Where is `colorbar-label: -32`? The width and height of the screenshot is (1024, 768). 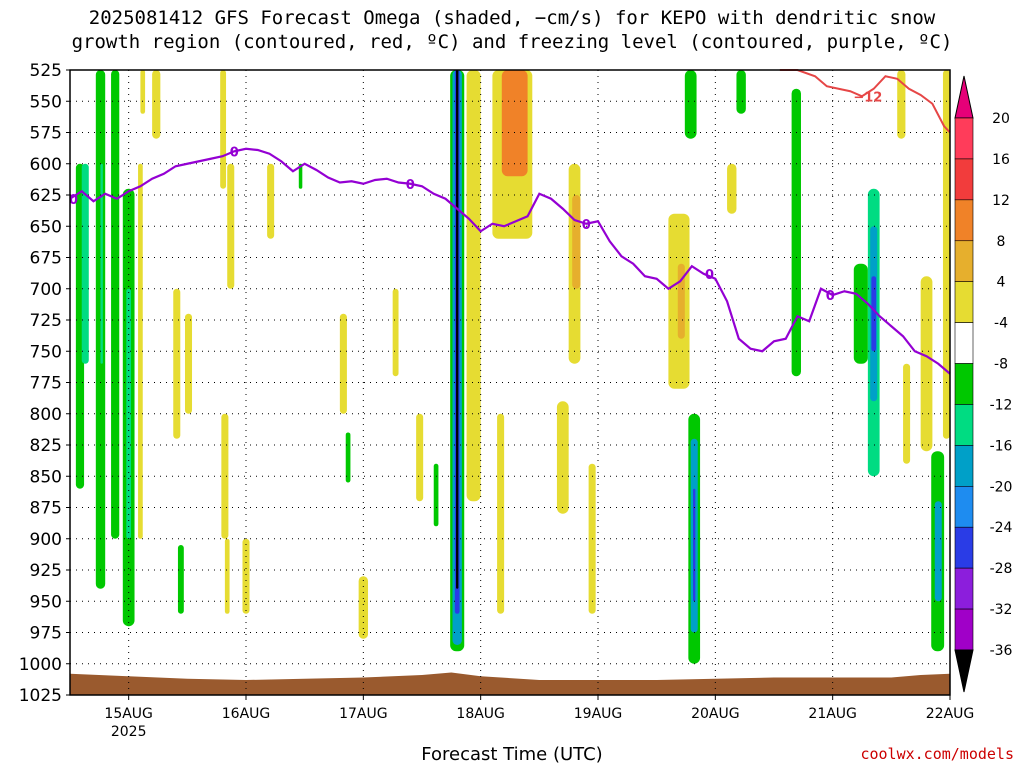
colorbar-label: -32 is located at coordinates (1001, 610).